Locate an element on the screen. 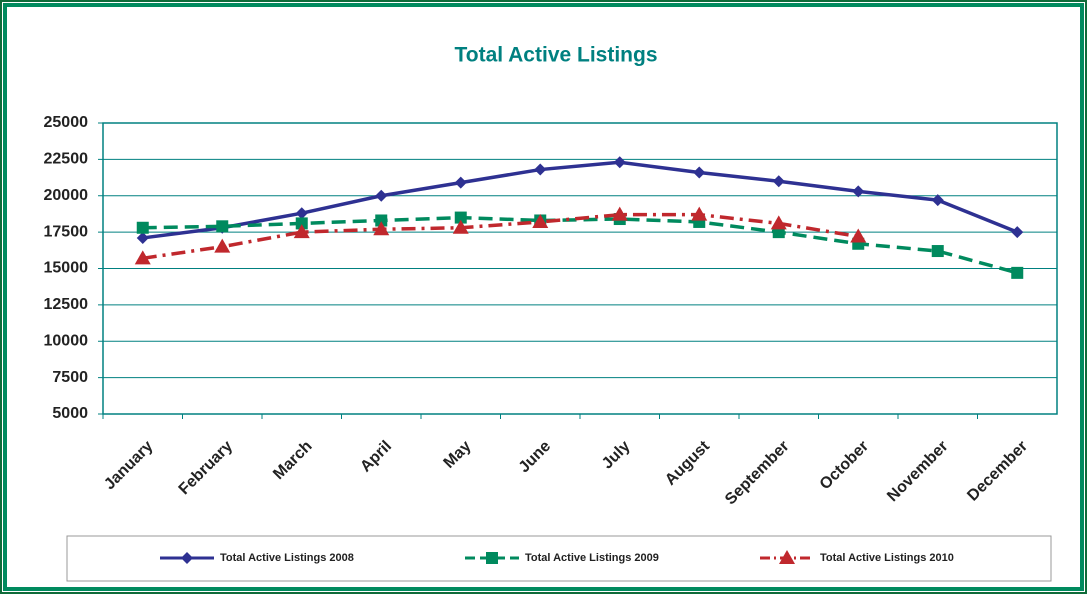  y-tick-label: 7500 is located at coordinates (70, 377).